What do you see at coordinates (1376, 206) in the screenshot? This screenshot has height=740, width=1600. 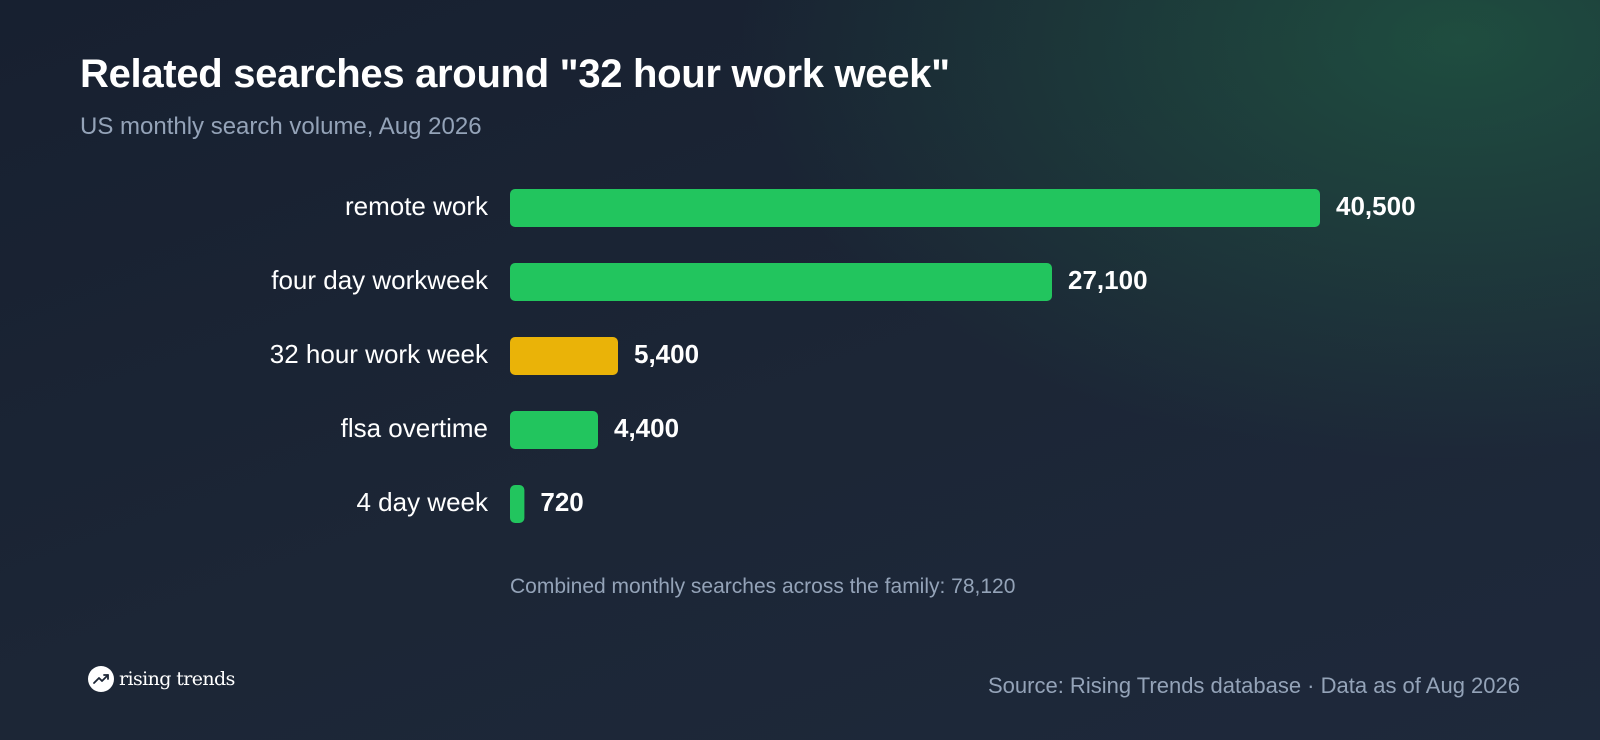 I see `value-label-remote-work: 40,500` at bounding box center [1376, 206].